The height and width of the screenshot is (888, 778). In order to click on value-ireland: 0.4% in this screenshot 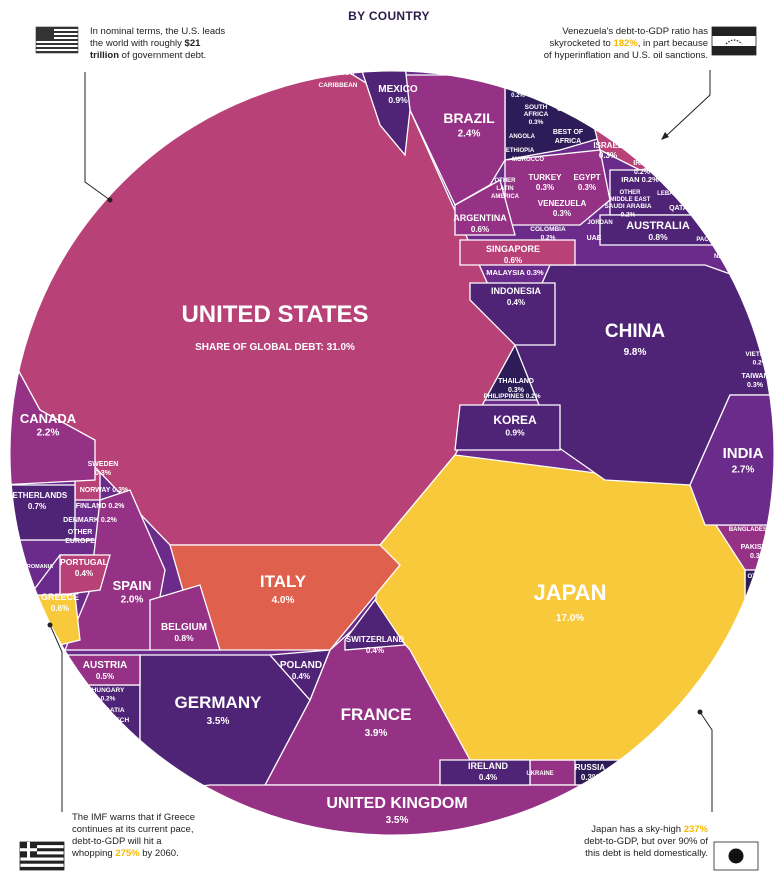, I will do `click(488, 777)`.